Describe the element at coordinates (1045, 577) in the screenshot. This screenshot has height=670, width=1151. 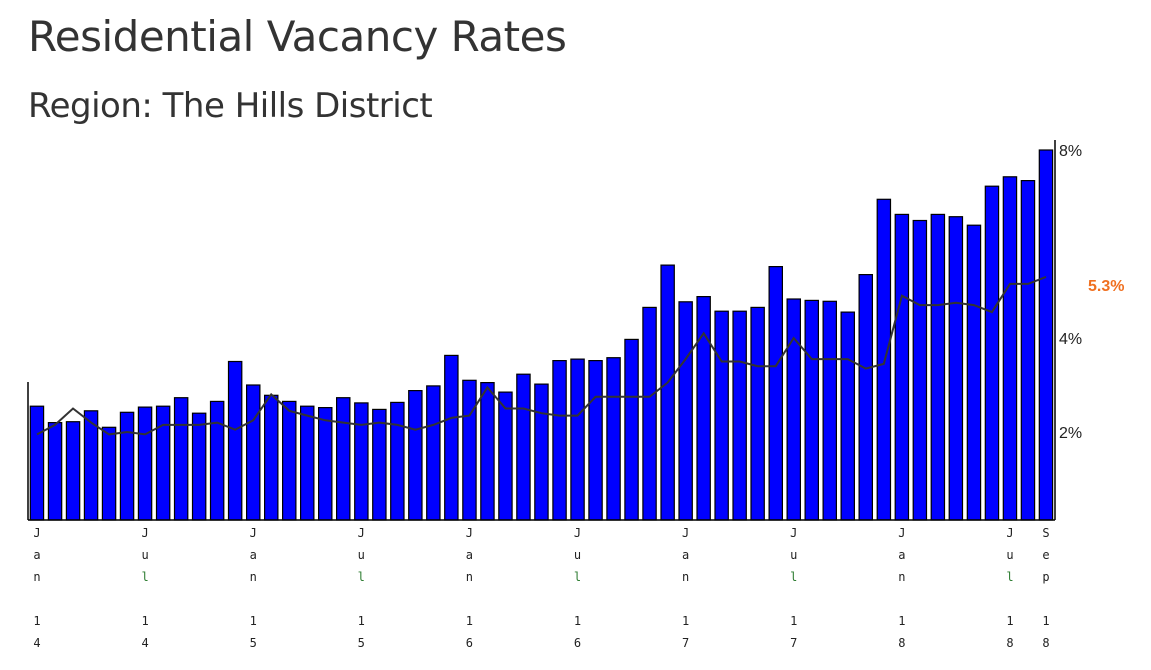
I see `x-tick-char: p` at that location.